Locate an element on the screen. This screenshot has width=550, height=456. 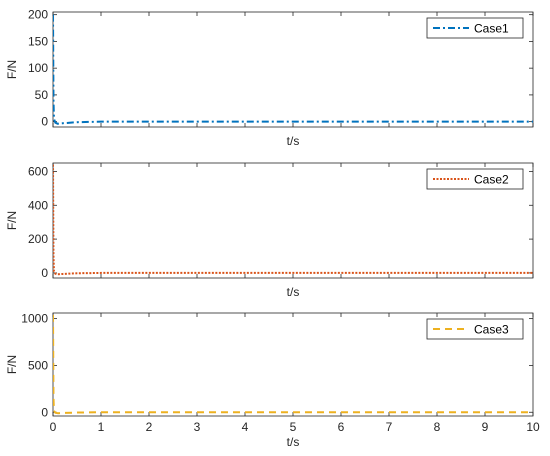
x-tick-label: 8 is located at coordinates (437, 427).